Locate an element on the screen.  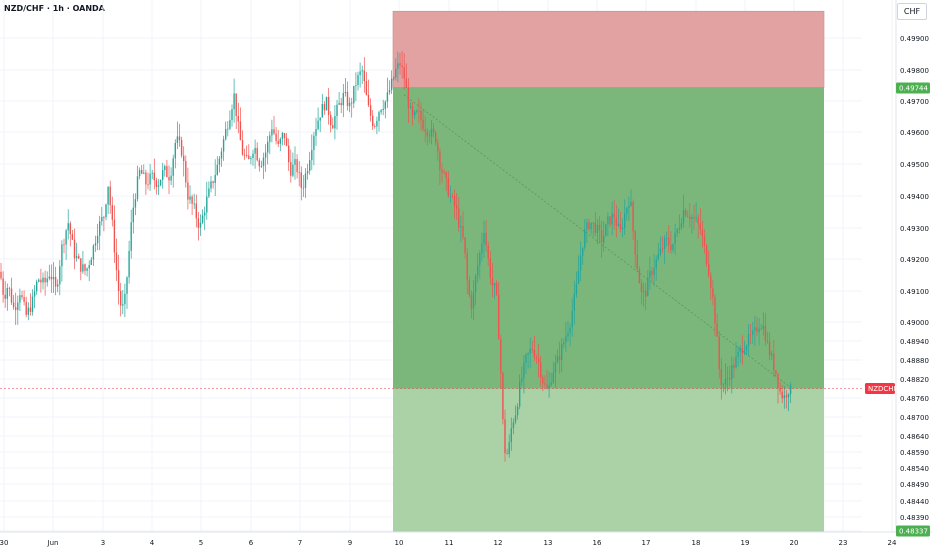
x-tick-label: 3 is located at coordinates (103, 543).